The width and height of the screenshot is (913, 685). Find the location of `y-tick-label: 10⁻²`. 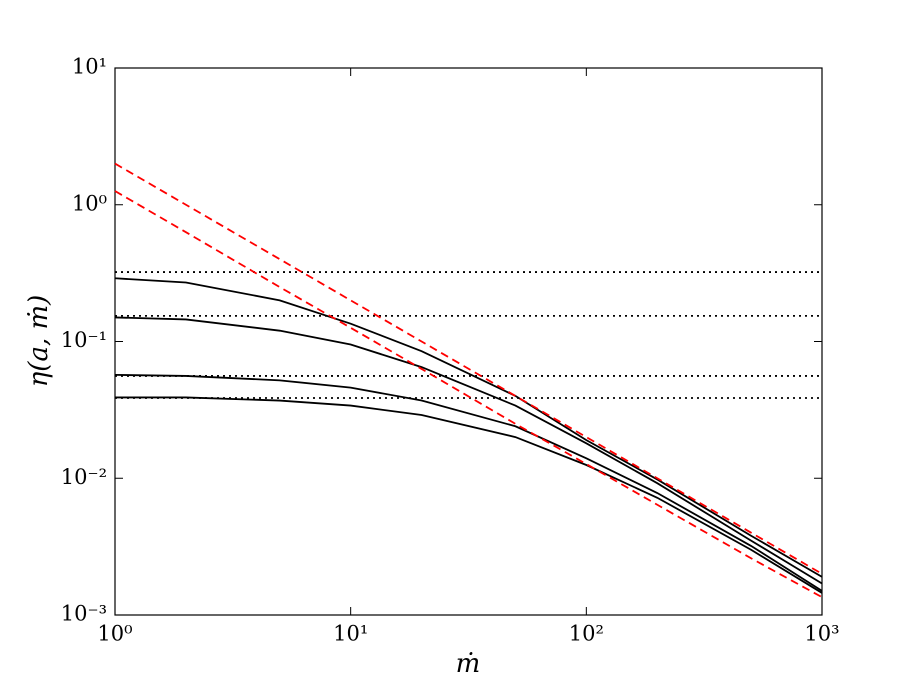

y-tick-label: 10⁻² is located at coordinates (84, 477).